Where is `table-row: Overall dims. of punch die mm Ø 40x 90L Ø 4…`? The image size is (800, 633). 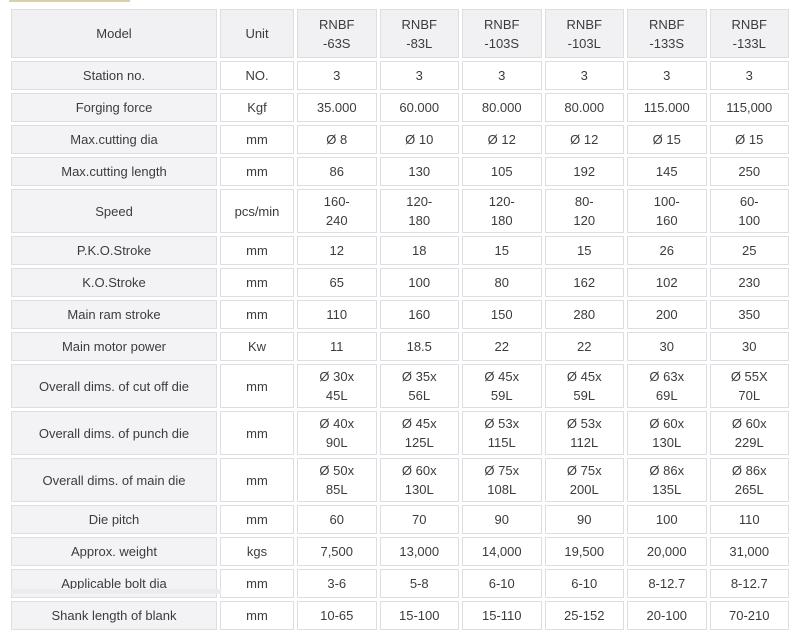
table-row: Overall dims. of punch die mm Ø 40x 90L Ø 4… is located at coordinates (400, 433).